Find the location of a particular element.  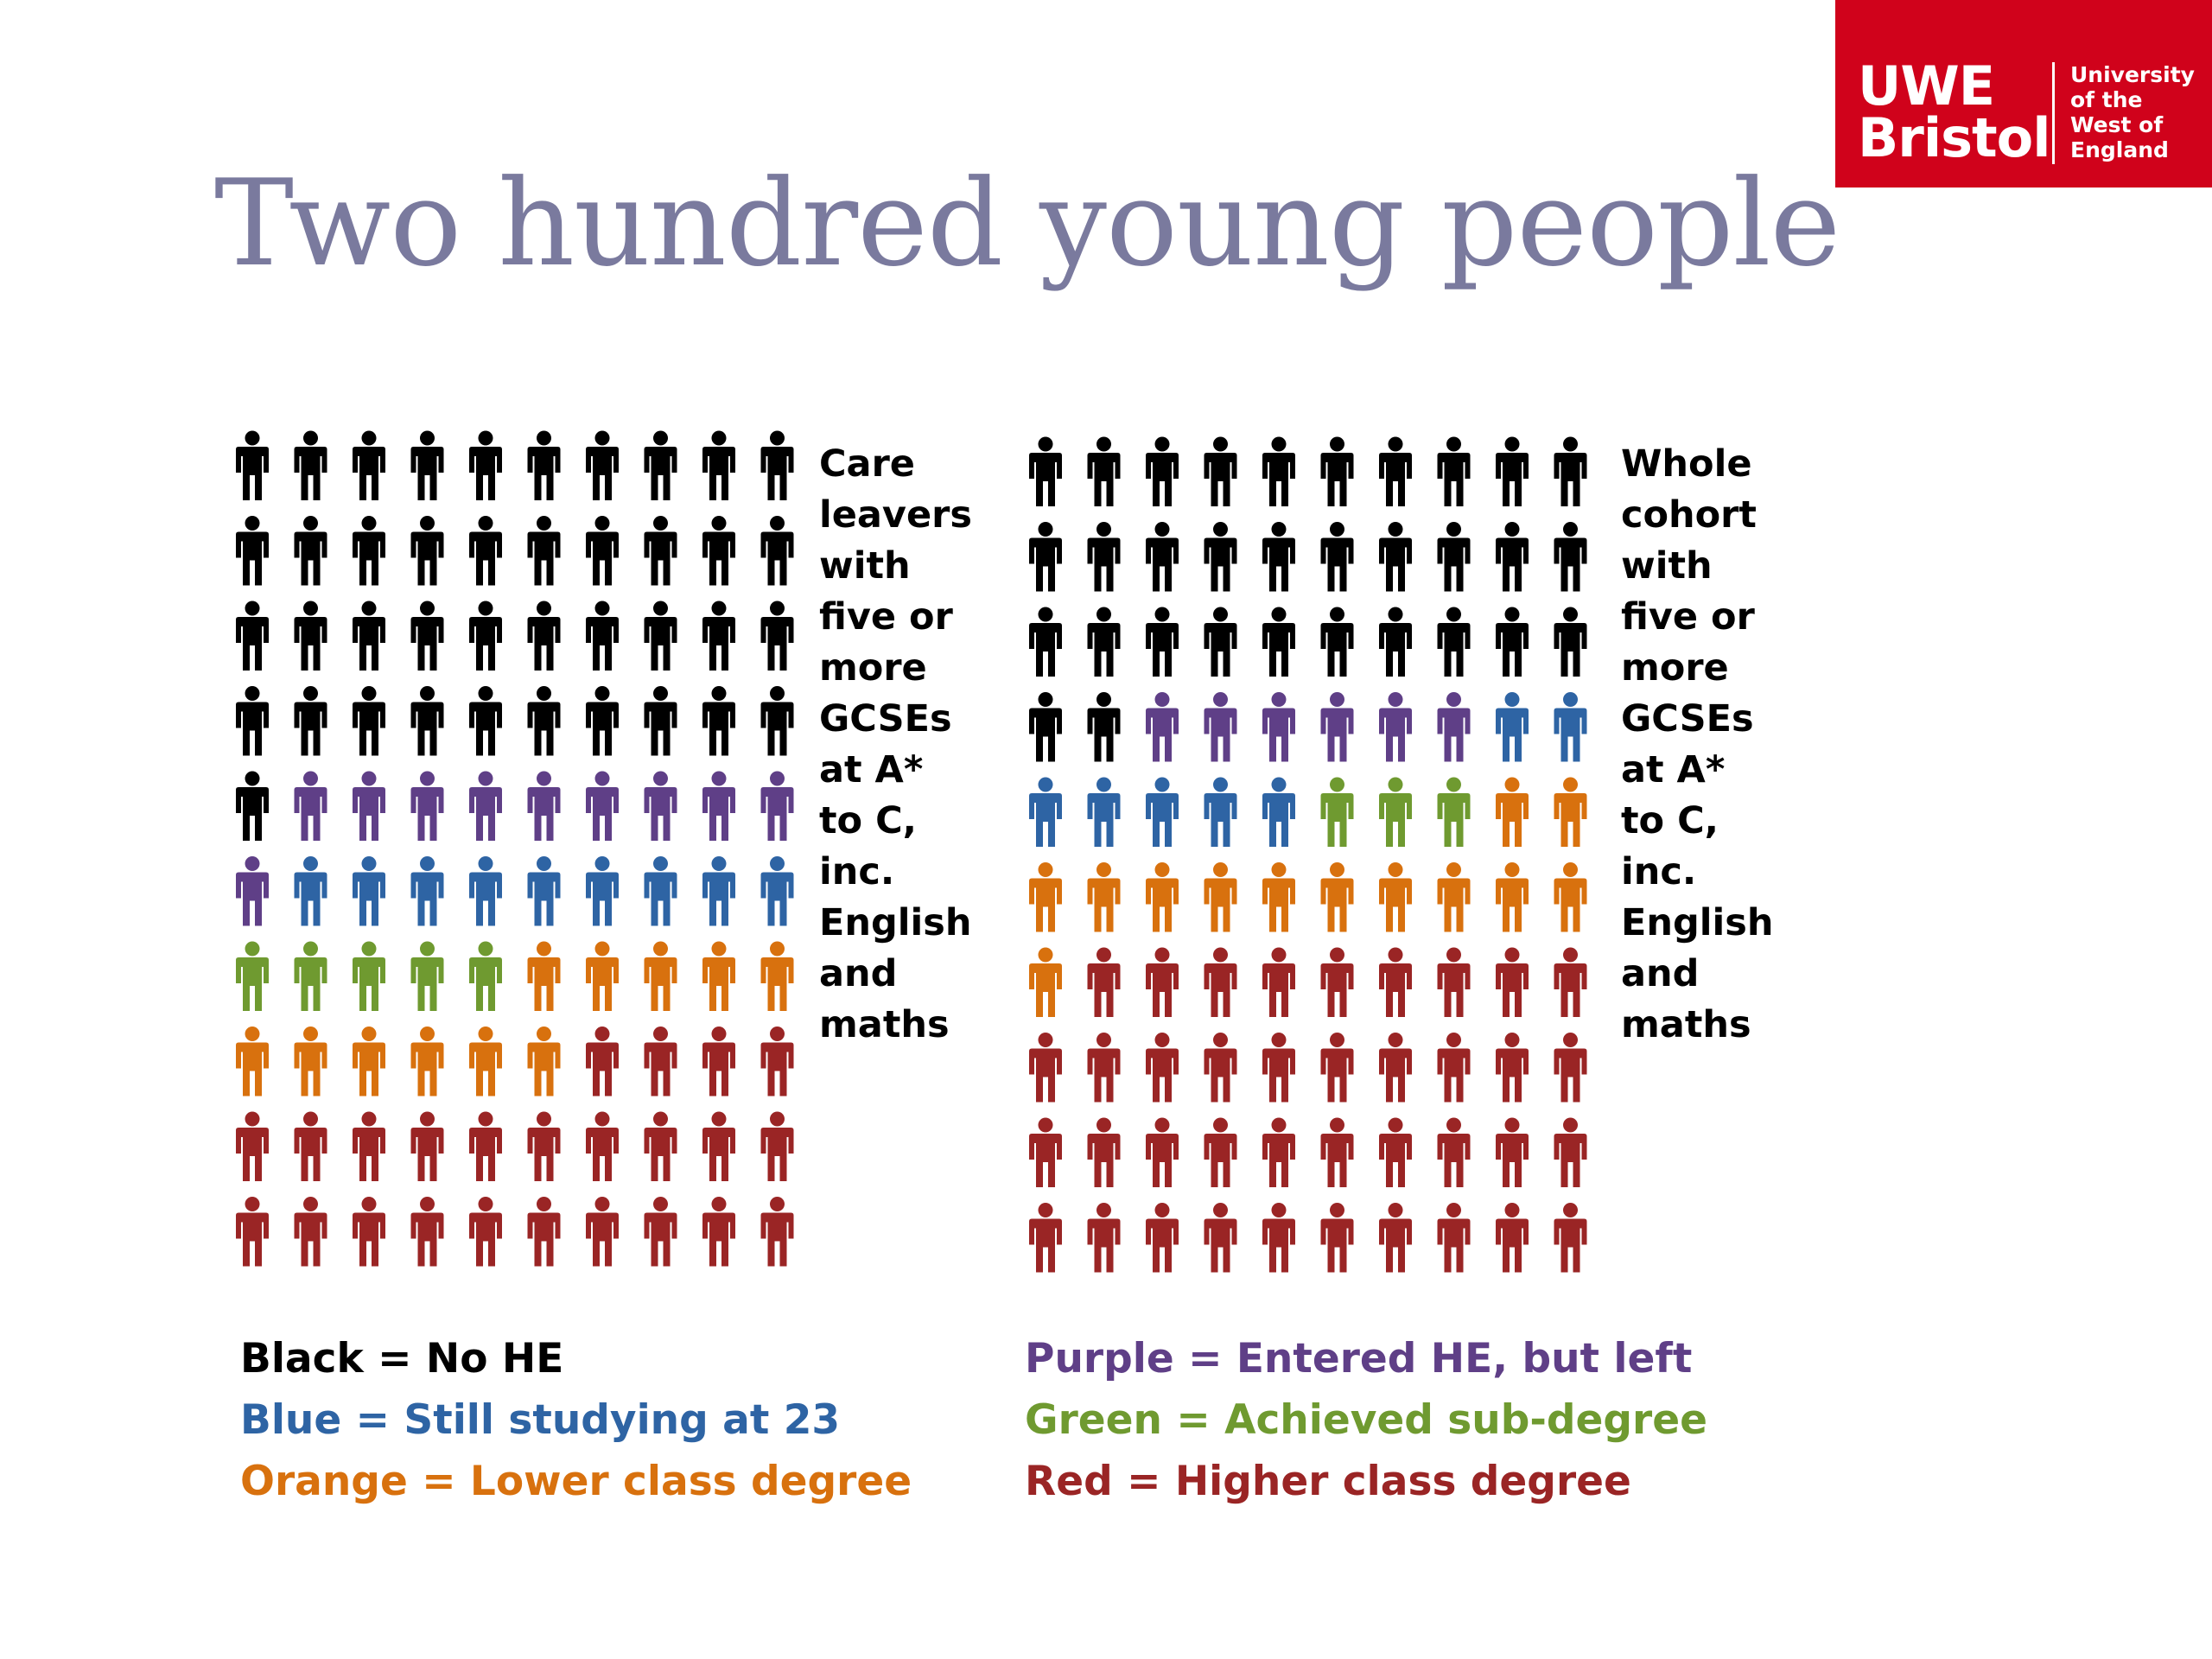

label-line: at A* is located at coordinates (871, 769).